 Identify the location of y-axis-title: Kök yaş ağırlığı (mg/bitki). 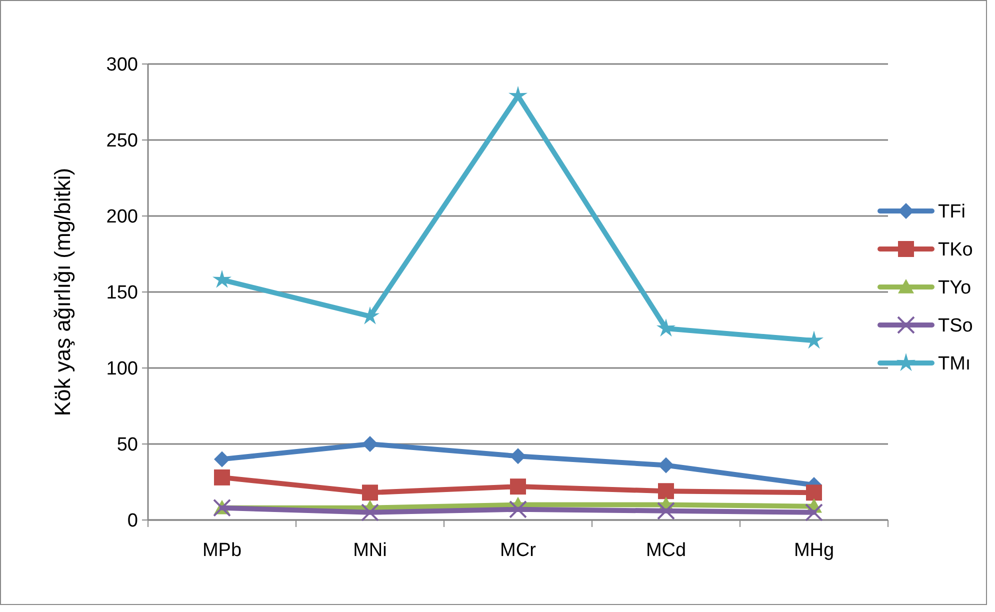
(62, 292).